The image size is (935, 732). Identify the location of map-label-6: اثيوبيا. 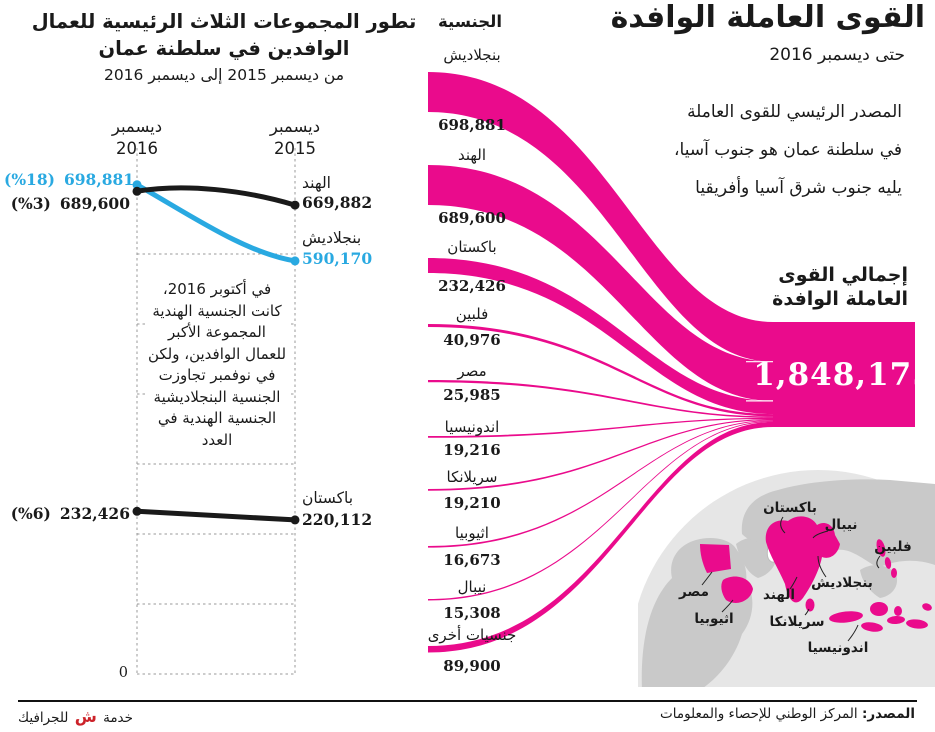
(714, 619).